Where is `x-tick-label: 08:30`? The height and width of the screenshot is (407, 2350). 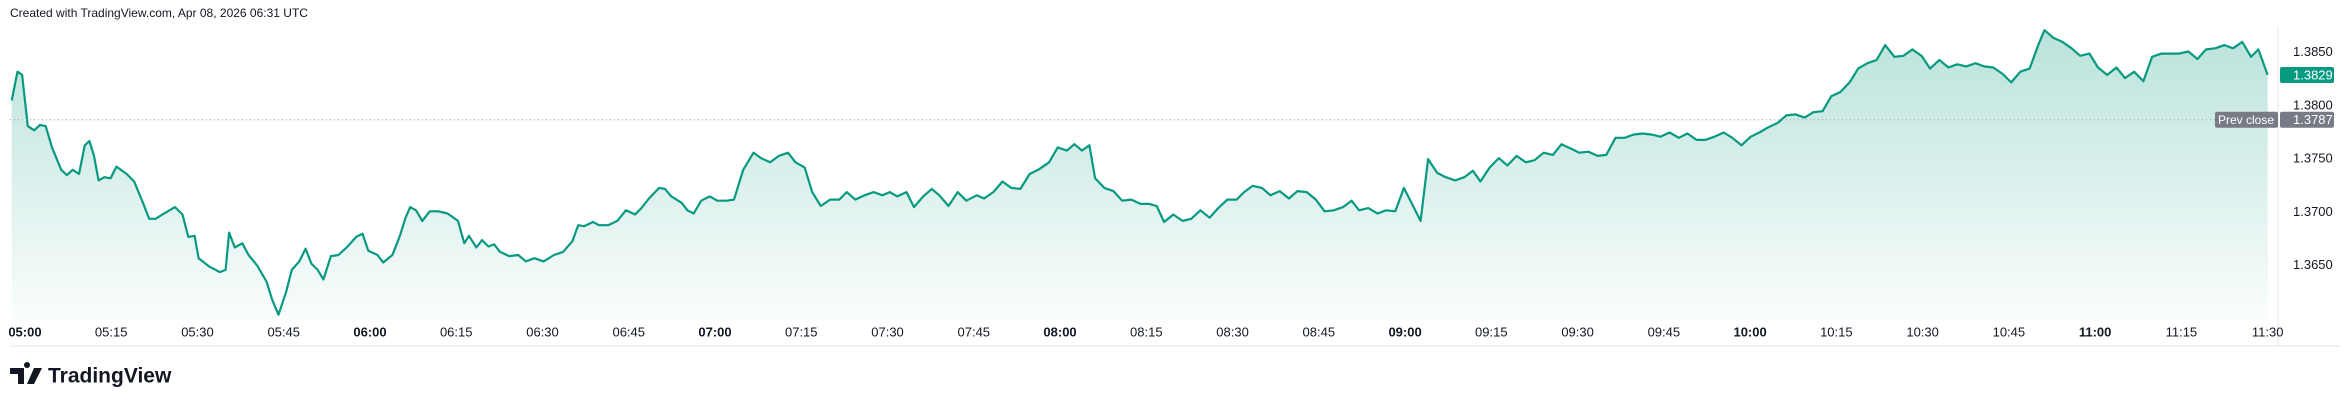 x-tick-label: 08:30 is located at coordinates (1232, 331).